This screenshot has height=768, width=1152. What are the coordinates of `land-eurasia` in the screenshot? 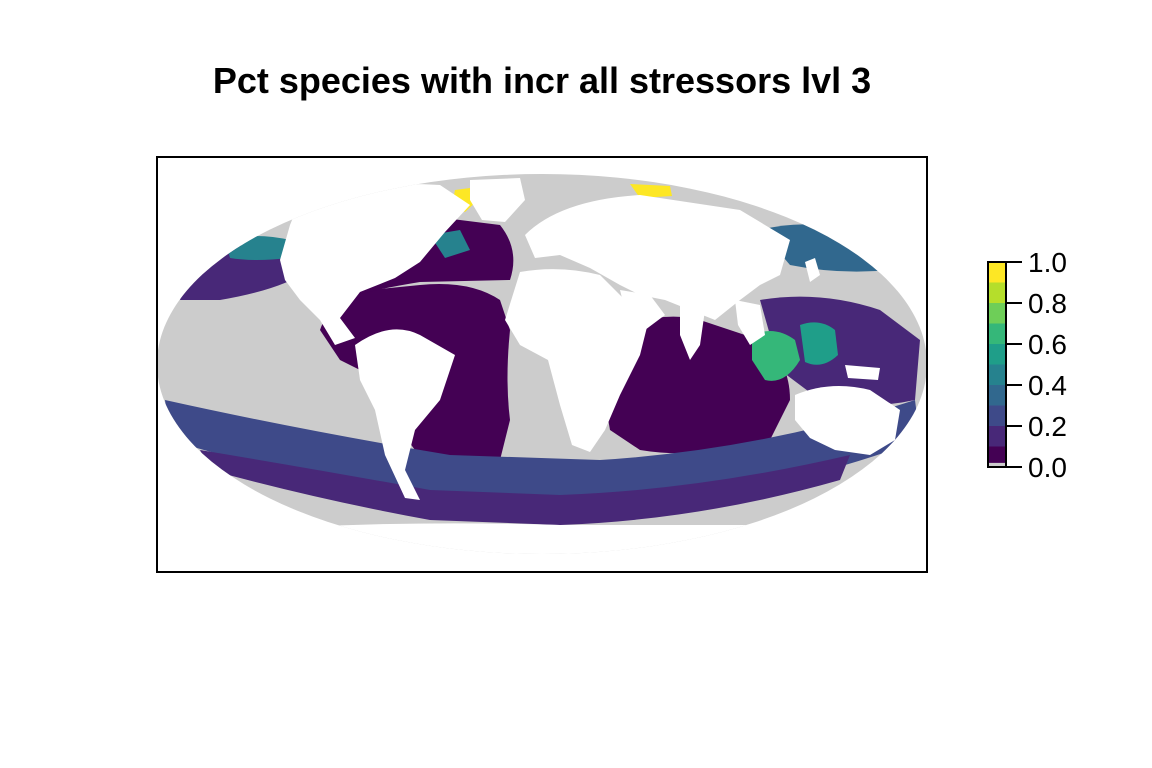 It's located at (657, 257).